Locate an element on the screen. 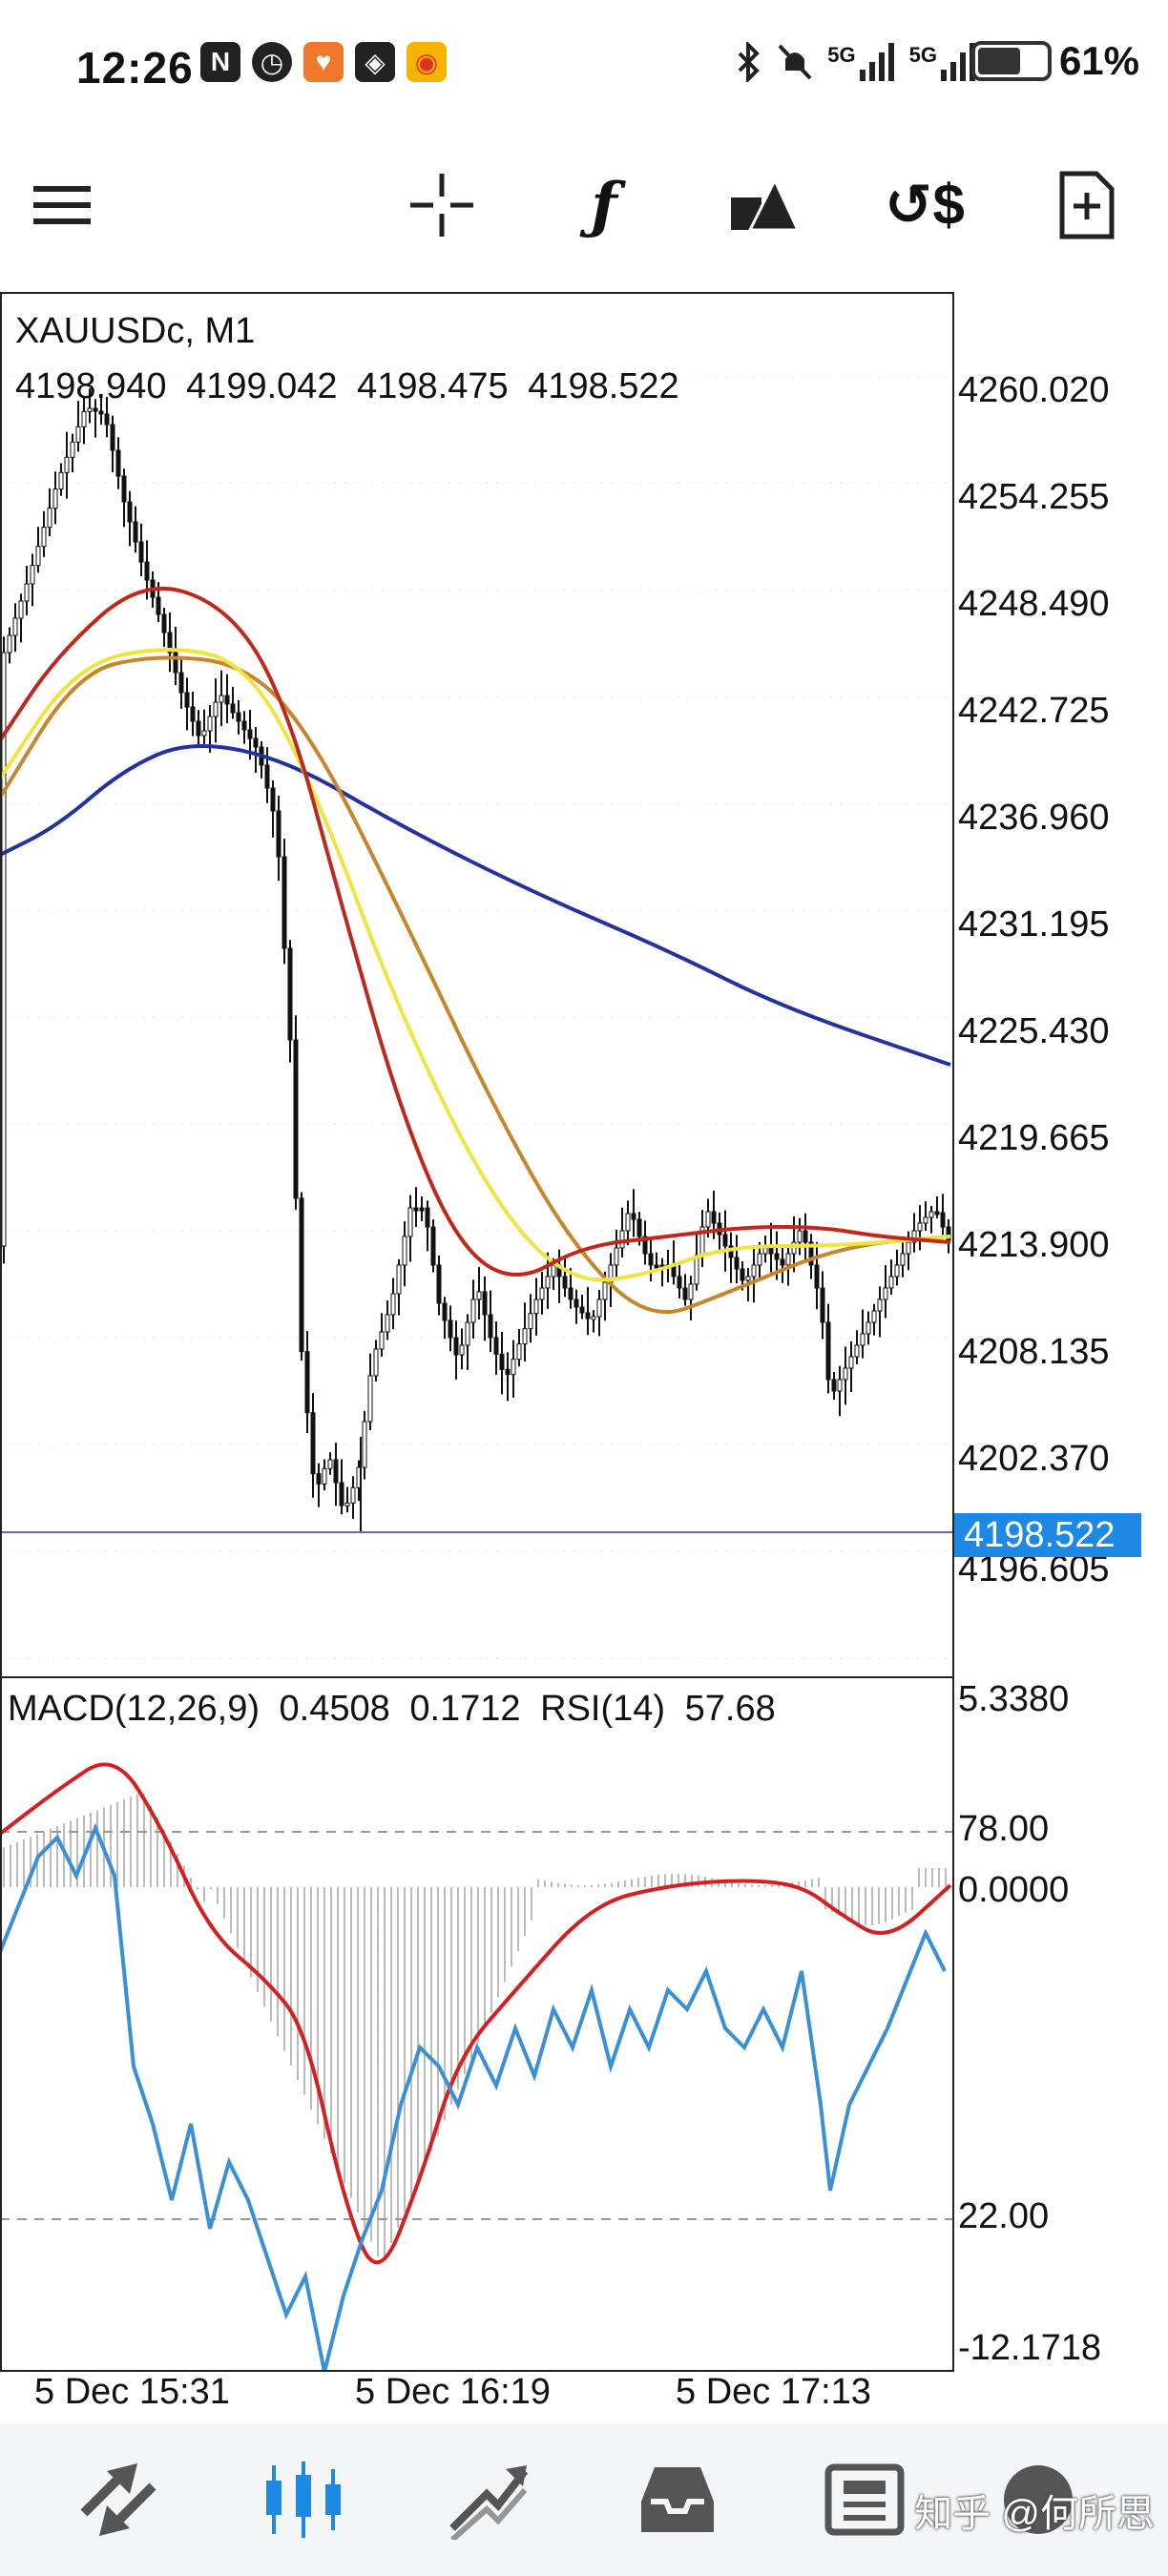 The image size is (1168, 2576). news-icon is located at coordinates (864, 2499).